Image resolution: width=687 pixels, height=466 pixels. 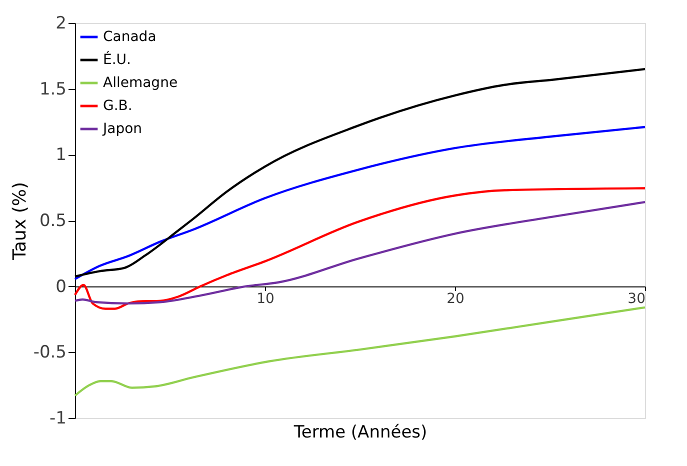 What do you see at coordinates (58, 418) in the screenshot?
I see `y-tick-label: -1` at bounding box center [58, 418].